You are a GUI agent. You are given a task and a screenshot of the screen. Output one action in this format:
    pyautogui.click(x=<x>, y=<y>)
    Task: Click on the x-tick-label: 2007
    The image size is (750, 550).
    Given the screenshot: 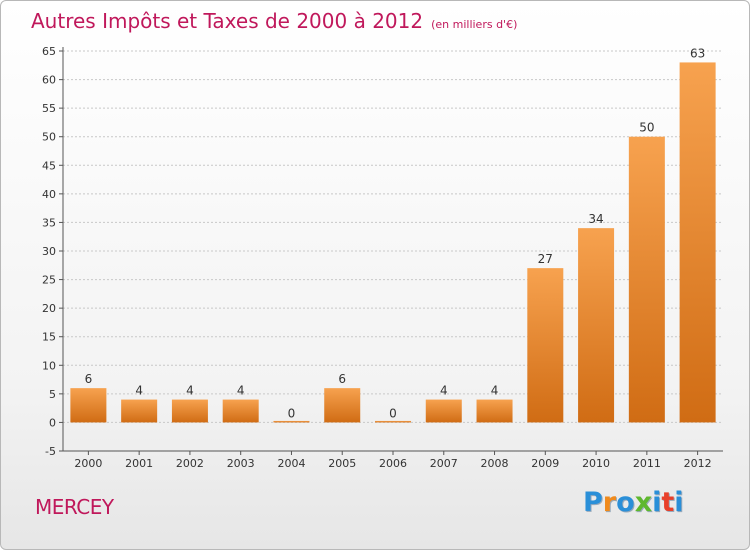 What is the action you would take?
    pyautogui.click(x=444, y=463)
    